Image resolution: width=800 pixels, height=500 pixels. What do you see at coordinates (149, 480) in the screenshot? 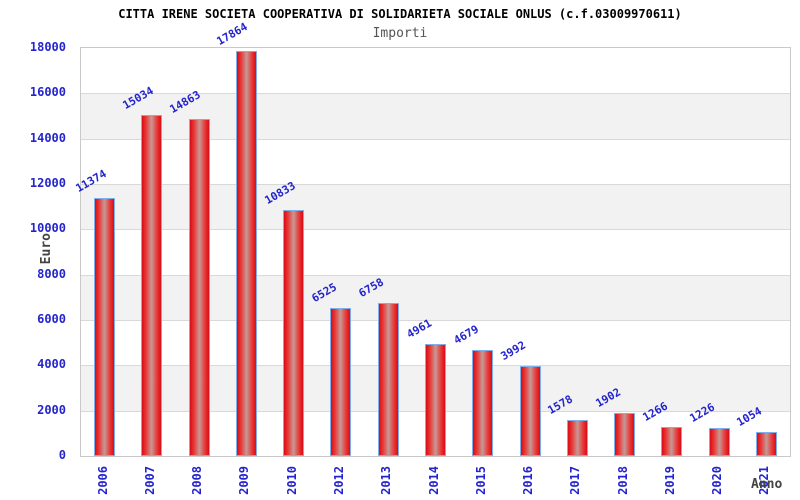
I see `x-tick-label: 2007` at bounding box center [149, 480].